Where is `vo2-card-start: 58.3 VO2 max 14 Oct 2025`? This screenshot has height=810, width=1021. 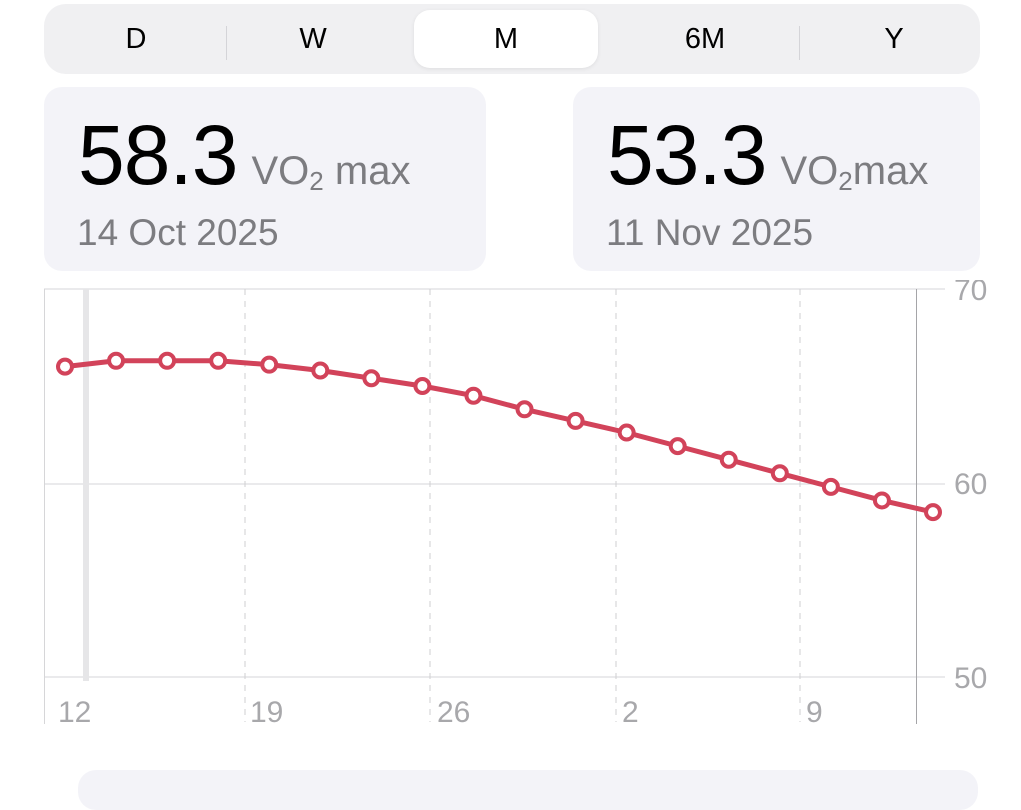
vo2-card-start: 58.3 VO2 max 14 Oct 2025 is located at coordinates (265, 179).